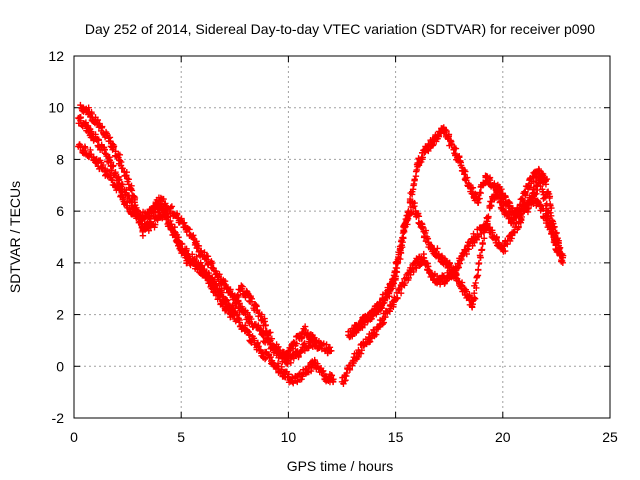 The height and width of the screenshot is (480, 640). What do you see at coordinates (60, 263) in the screenshot?
I see `y-tick-label: 4` at bounding box center [60, 263].